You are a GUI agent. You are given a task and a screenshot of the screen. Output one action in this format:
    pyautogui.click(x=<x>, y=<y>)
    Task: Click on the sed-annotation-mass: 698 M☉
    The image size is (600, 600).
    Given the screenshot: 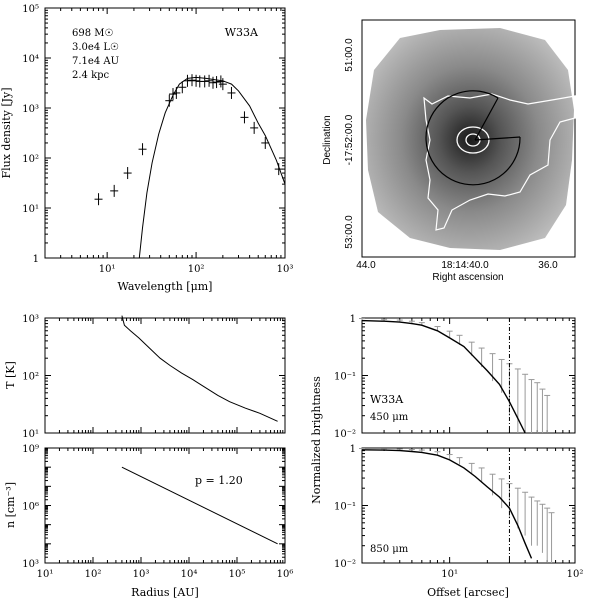 What is the action you would take?
    pyautogui.click(x=93, y=33)
    